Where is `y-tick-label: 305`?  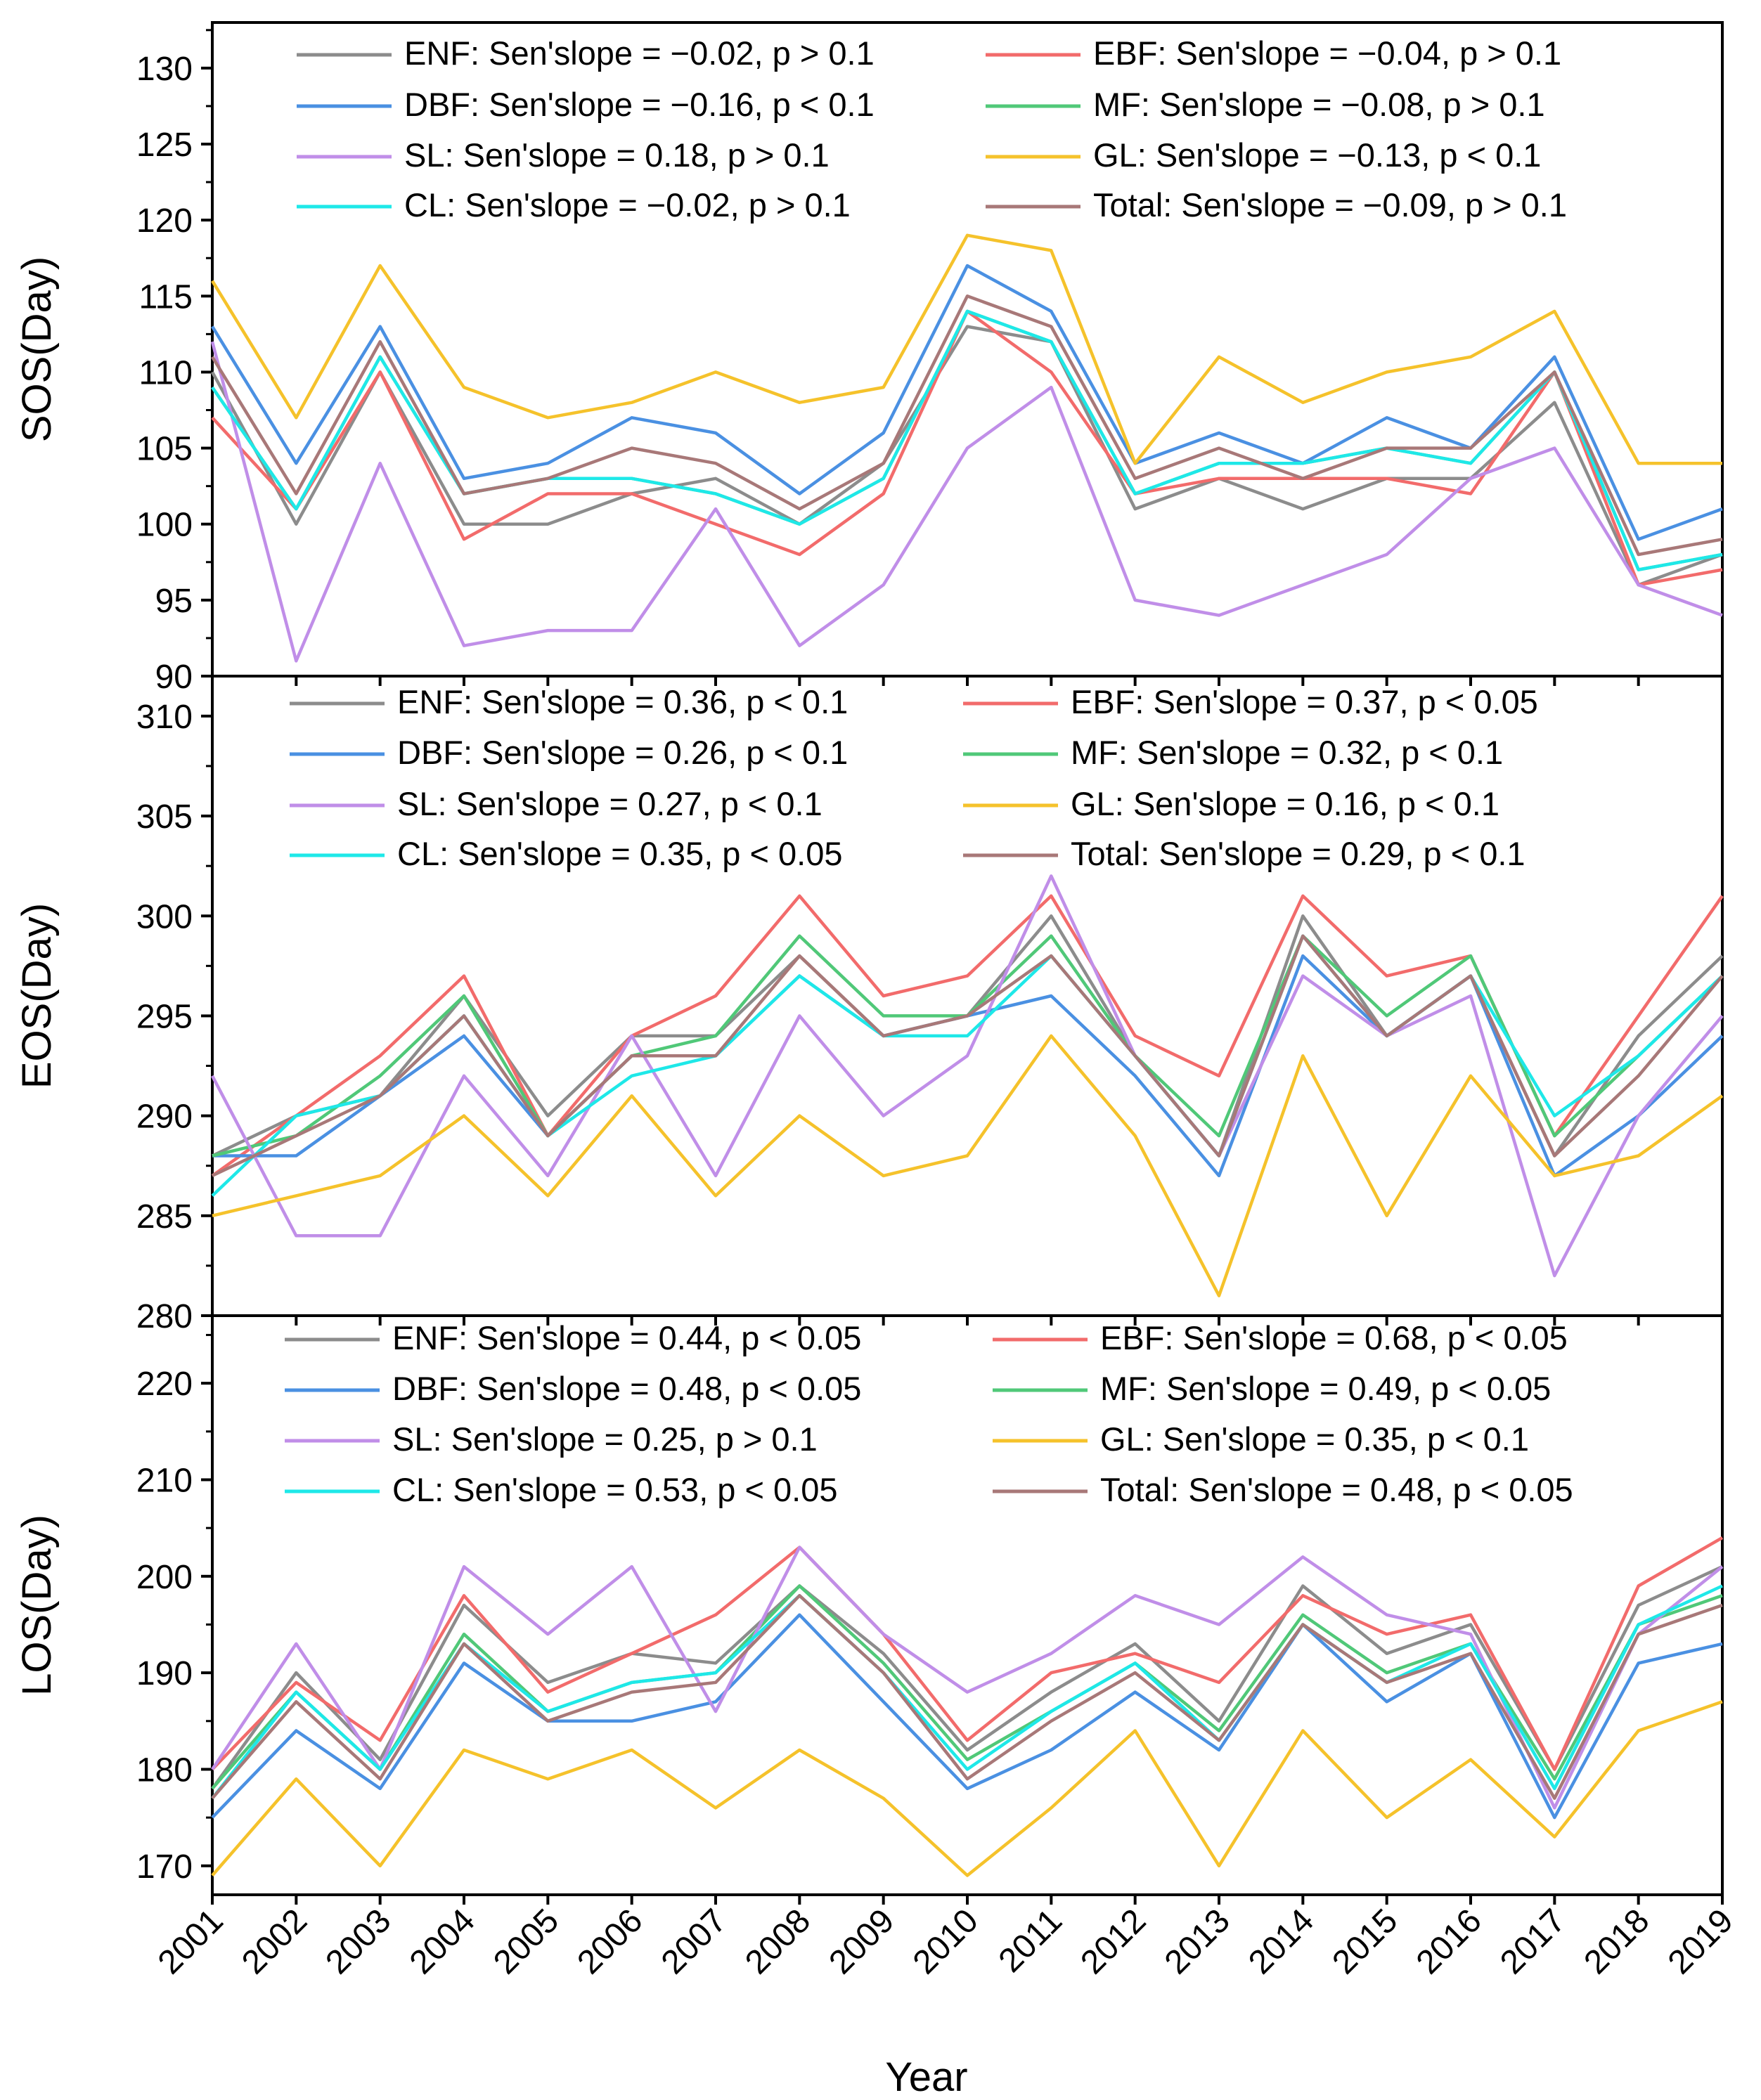 y-tick-label: 305 is located at coordinates (165, 817).